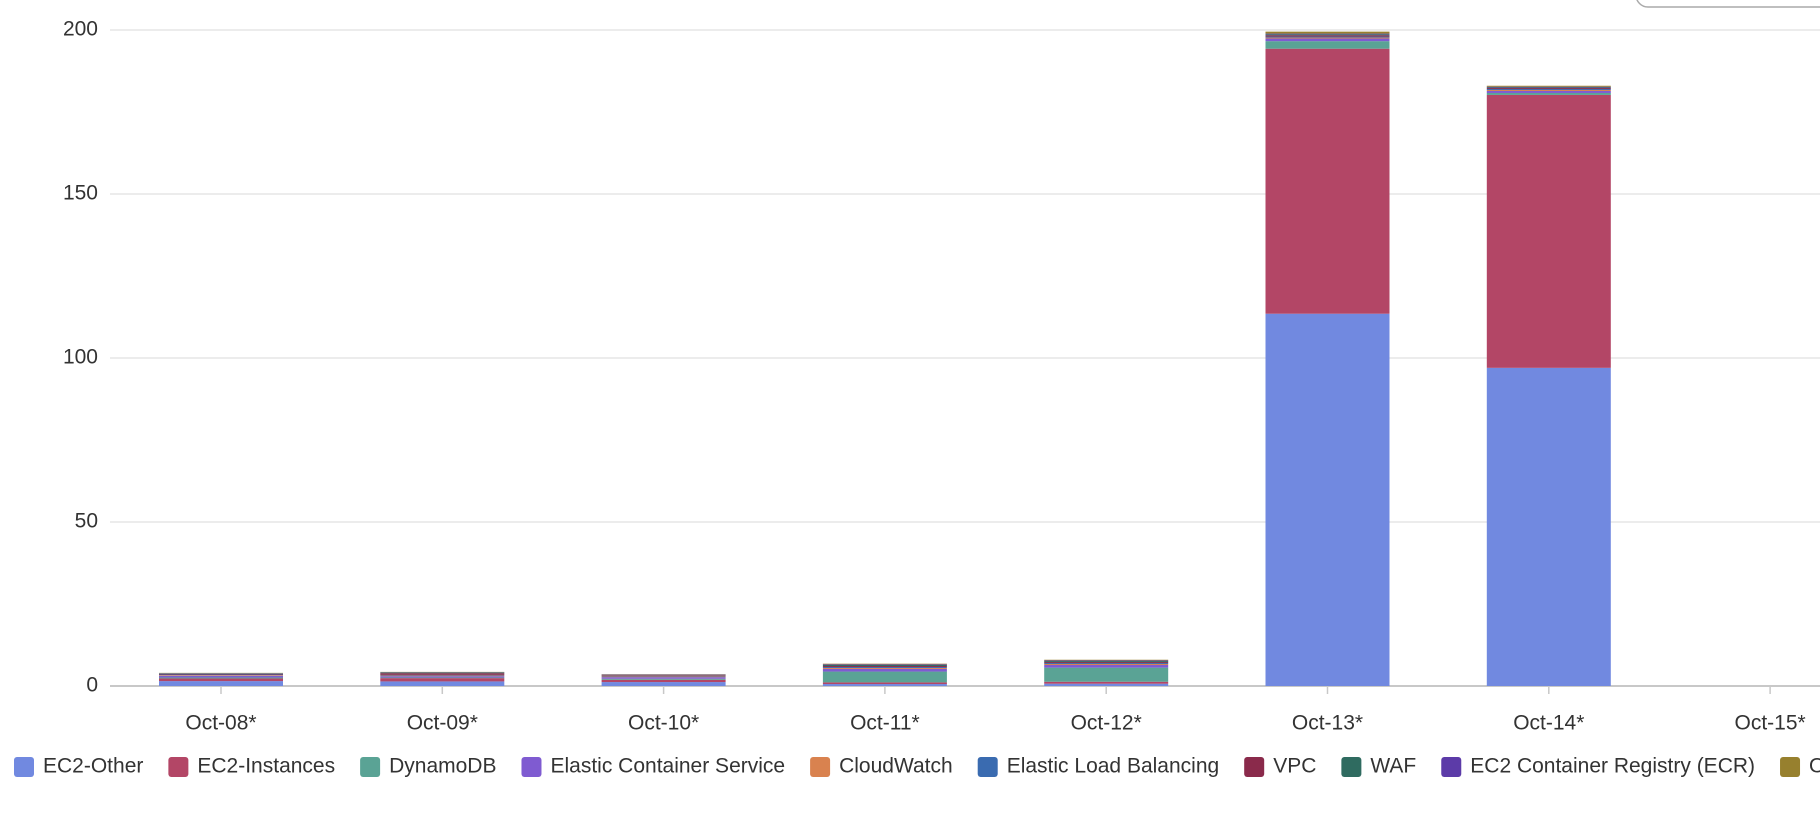  I want to click on y-tick-label: 100, so click(80, 357).